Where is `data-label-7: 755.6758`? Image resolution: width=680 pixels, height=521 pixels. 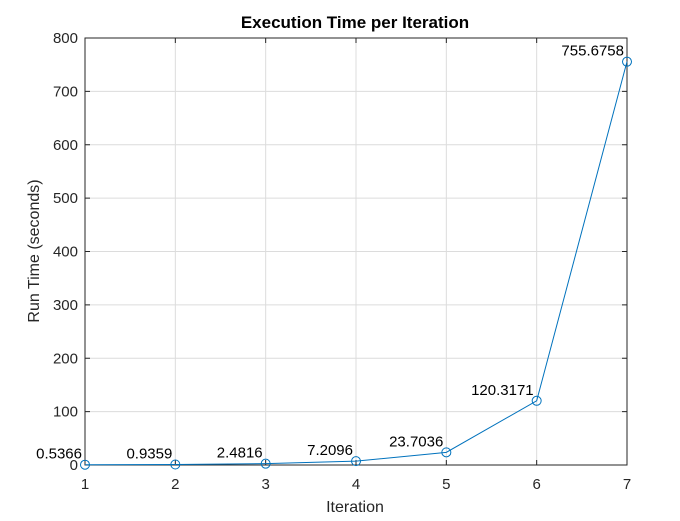 data-label-7: 755.6758 is located at coordinates (592, 51).